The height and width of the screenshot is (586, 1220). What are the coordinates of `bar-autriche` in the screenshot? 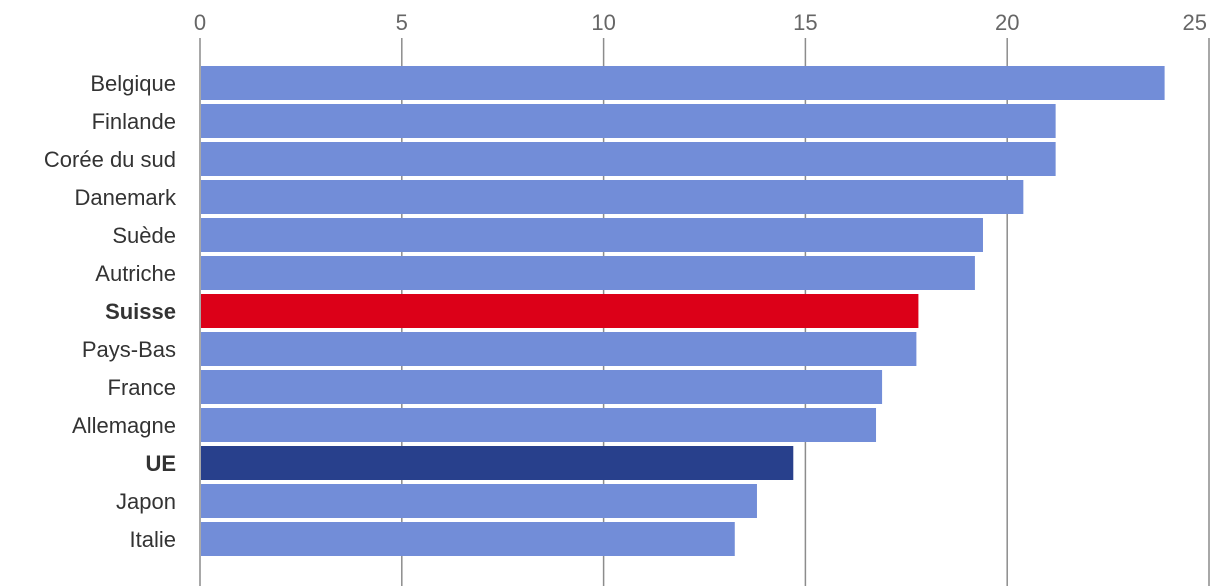 It's located at (588, 273).